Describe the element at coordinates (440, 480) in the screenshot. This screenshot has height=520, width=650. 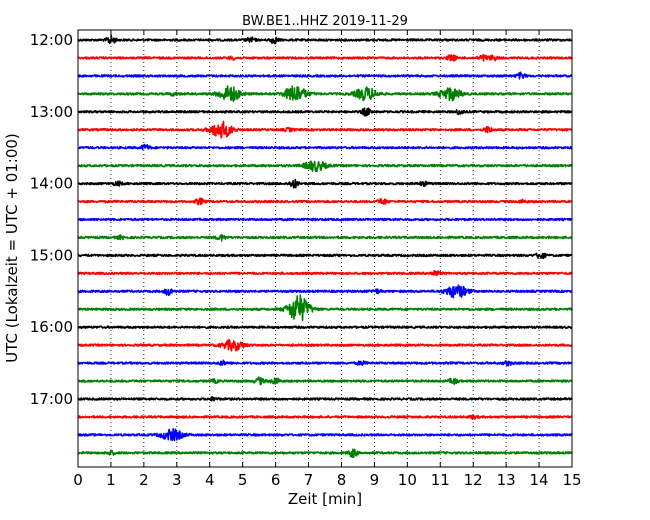
I see `x-tick-label: 11` at that location.